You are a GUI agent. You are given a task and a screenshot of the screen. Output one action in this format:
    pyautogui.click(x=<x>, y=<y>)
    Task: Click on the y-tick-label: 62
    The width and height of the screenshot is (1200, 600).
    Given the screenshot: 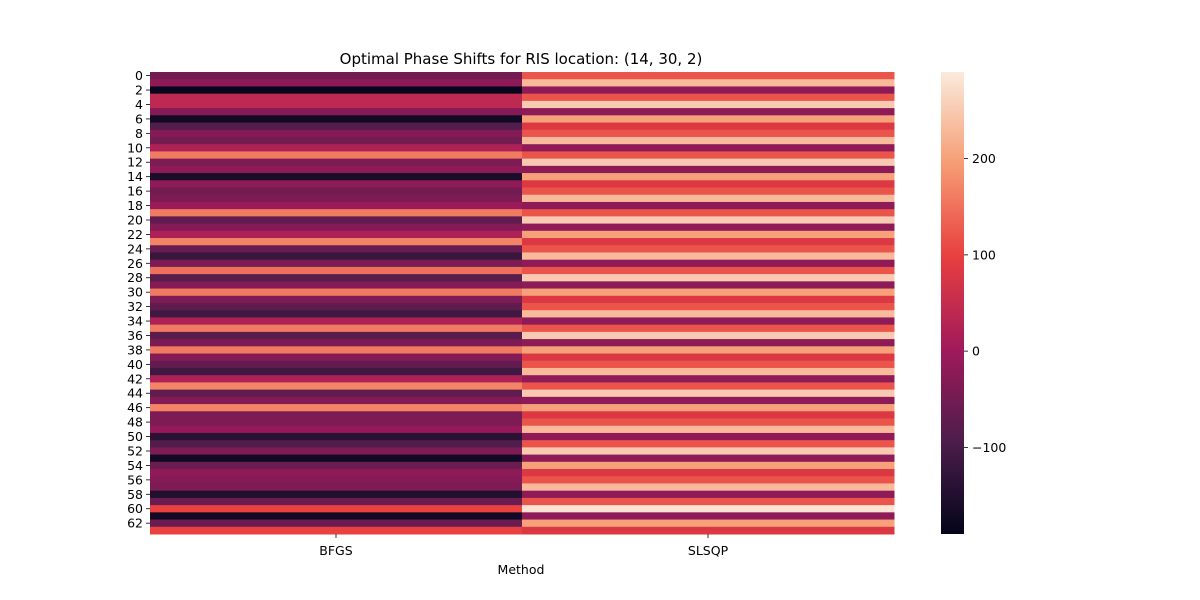 What is the action you would take?
    pyautogui.click(x=135, y=523)
    